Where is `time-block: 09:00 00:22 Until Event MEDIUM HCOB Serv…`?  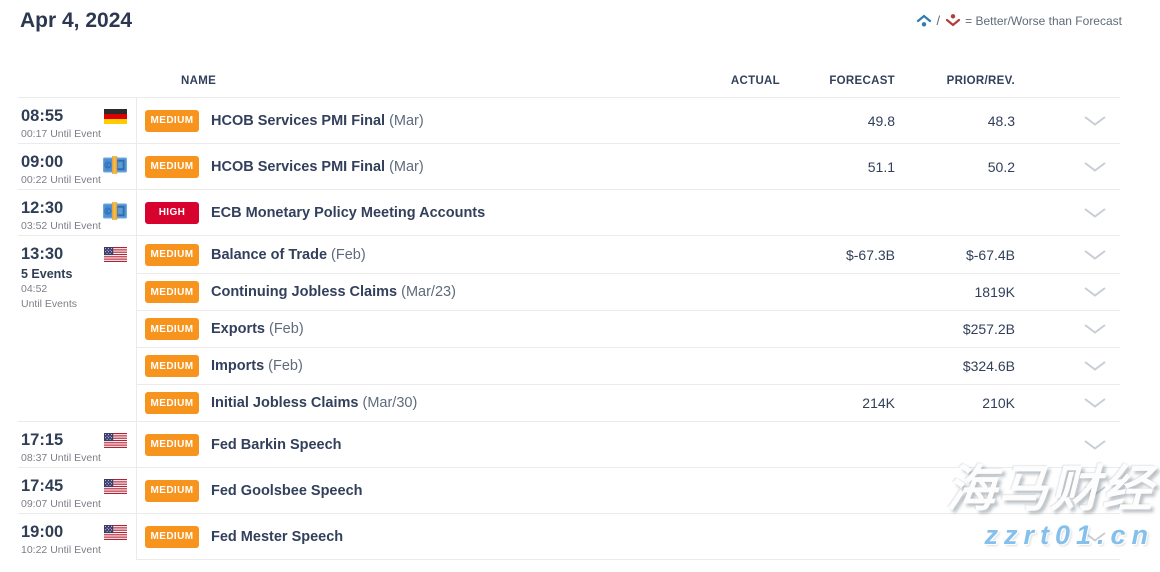 time-block: 09:00 00:22 Until Event MEDIUM HCOB Serv… is located at coordinates (569, 166).